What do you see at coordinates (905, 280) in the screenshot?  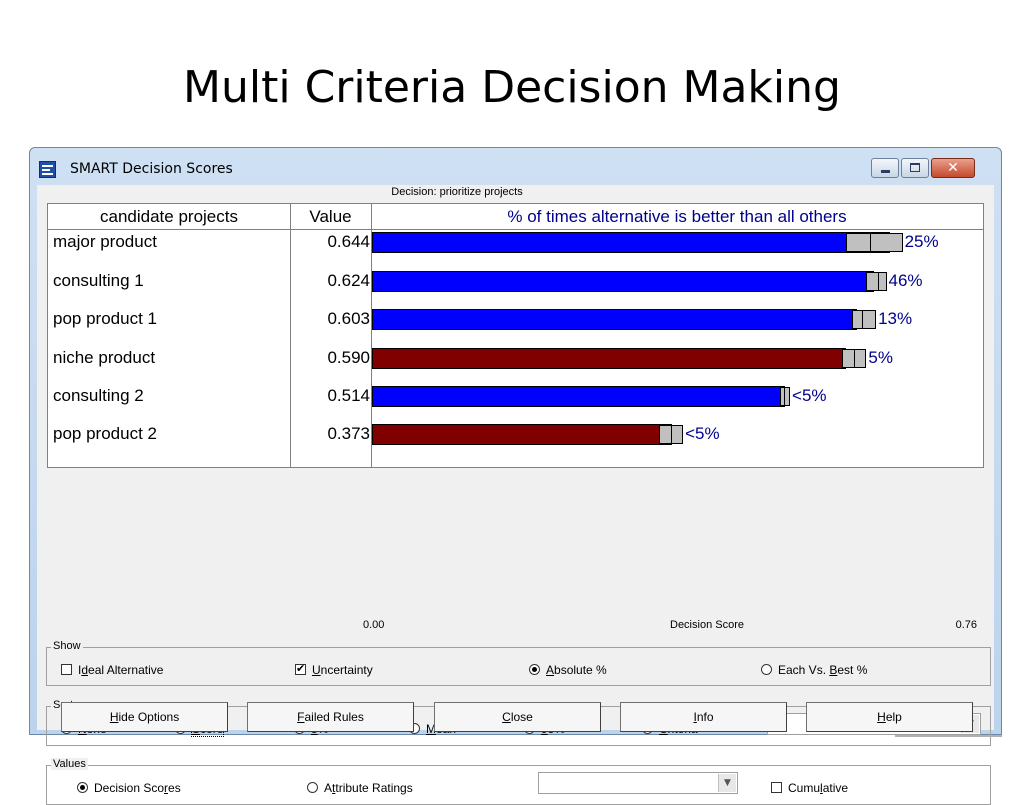 I see `row-percent: 46%` at bounding box center [905, 280].